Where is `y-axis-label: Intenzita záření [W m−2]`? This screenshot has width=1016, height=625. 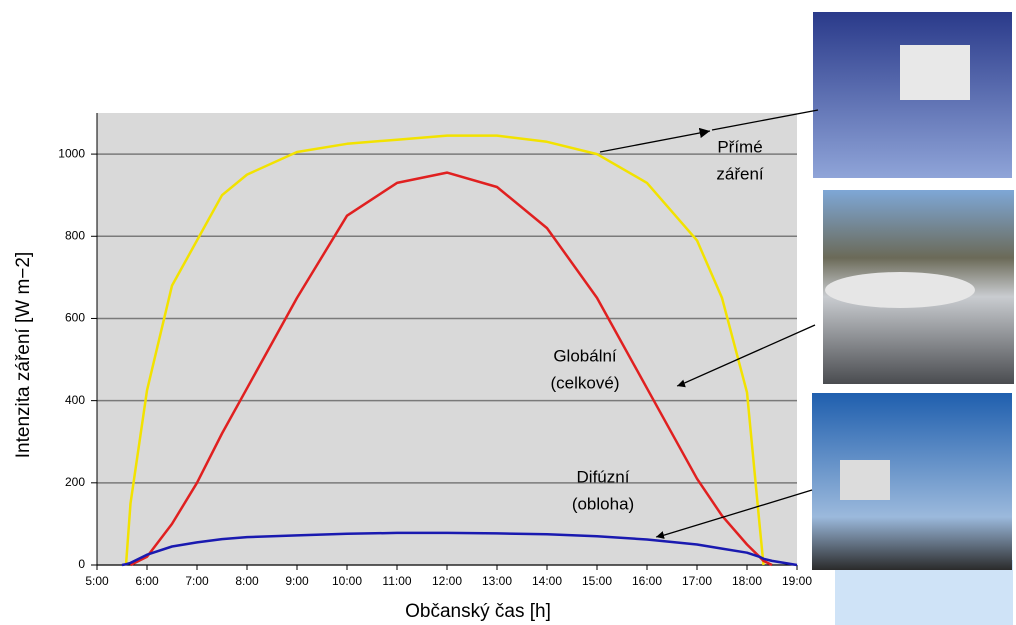
y-axis-label: Intenzita záření [W m−2] is located at coordinates (23, 355).